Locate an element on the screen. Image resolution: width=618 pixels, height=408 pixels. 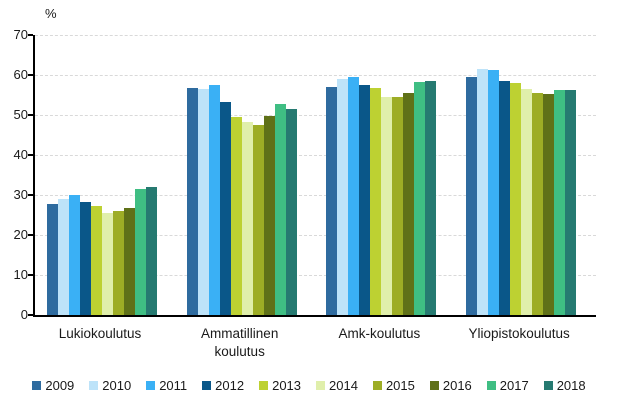
bar-2017-amk-koulutus is located at coordinates (419, 198).